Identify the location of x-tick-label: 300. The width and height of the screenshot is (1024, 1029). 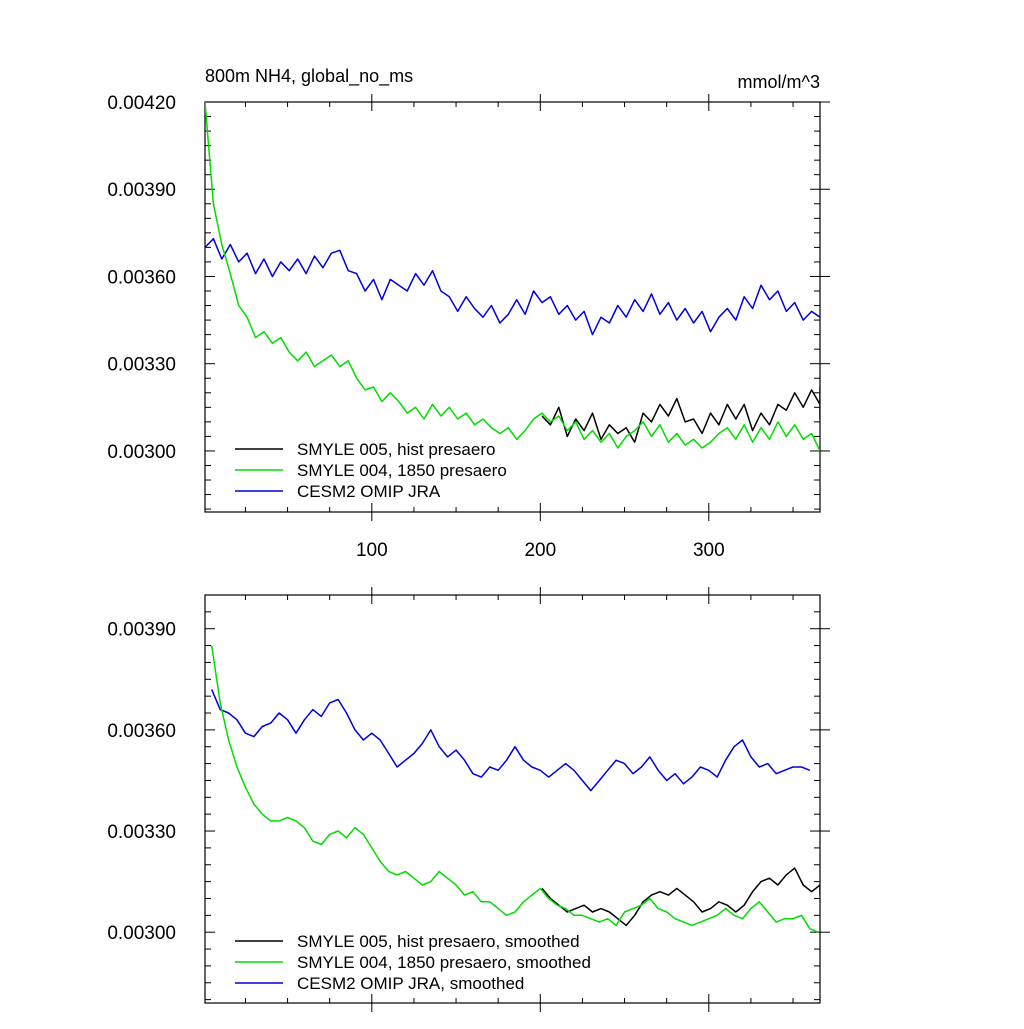
(709, 550).